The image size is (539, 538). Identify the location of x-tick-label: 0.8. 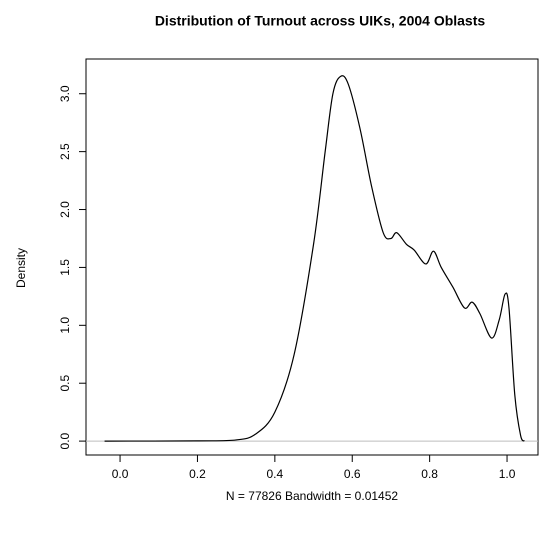
(429, 474).